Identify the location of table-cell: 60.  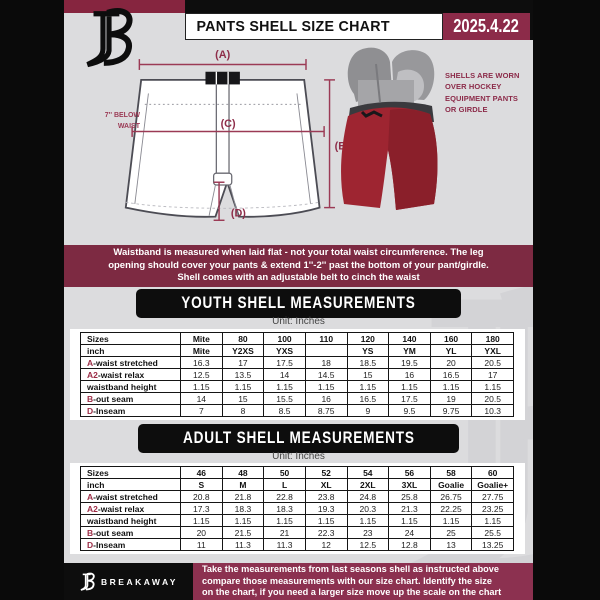
(492, 472).